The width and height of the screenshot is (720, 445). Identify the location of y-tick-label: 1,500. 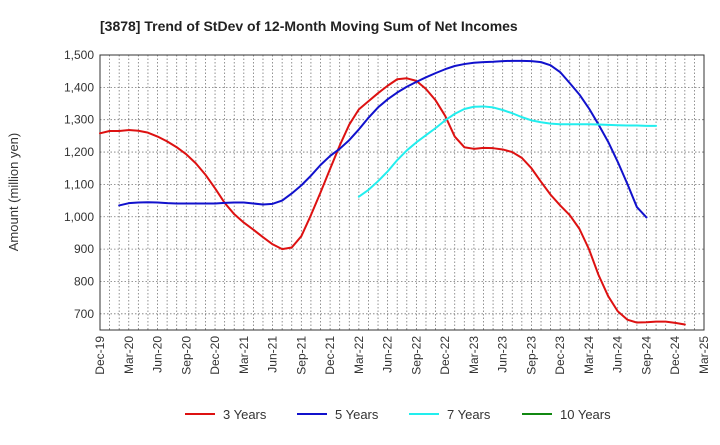
(79, 55).